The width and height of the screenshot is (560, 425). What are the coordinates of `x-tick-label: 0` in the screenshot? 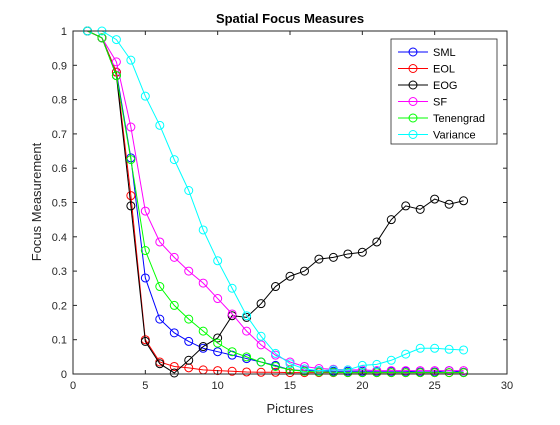 It's located at (73, 386).